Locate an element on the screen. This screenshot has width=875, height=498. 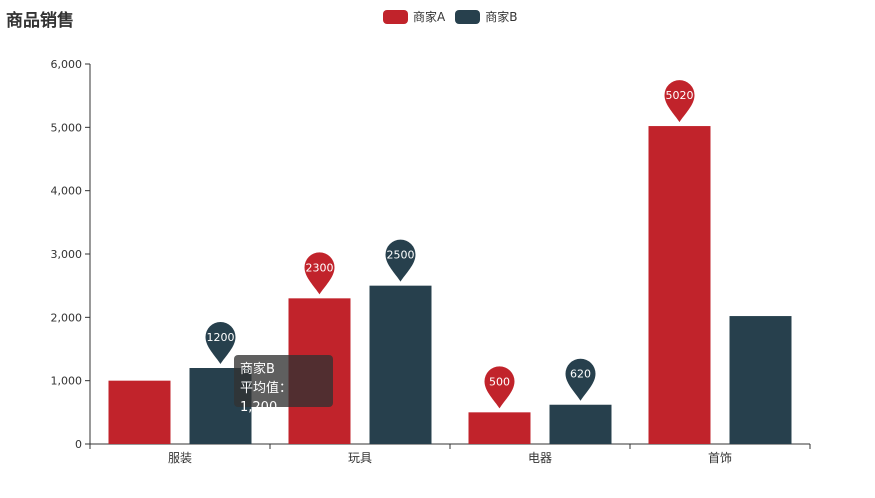
y-tick-label: 2,000 is located at coordinates (67, 317).